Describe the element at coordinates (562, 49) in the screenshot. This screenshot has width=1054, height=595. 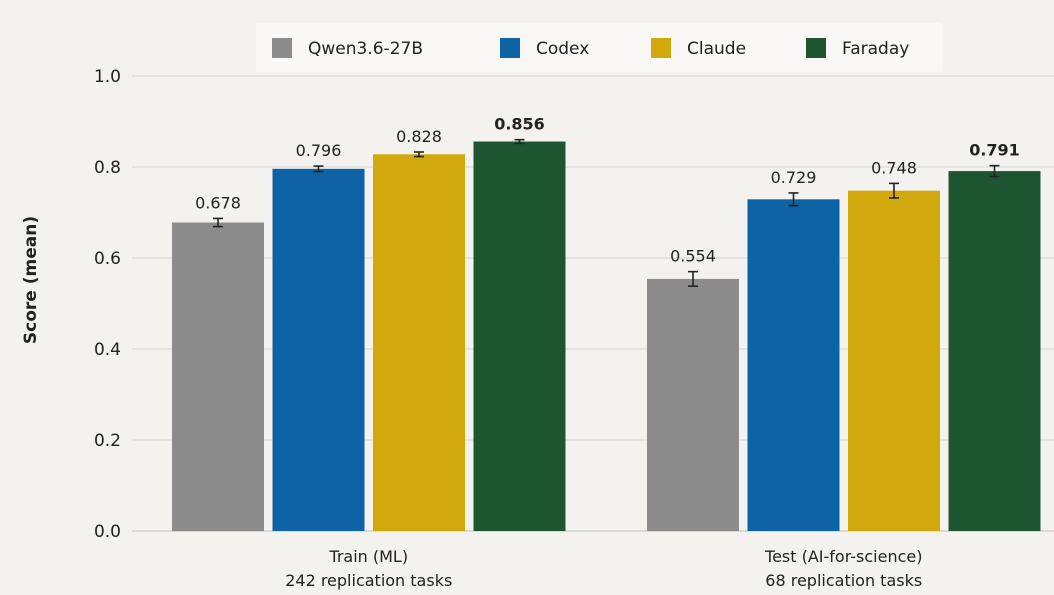
I see `legend-label: Codex` at that location.